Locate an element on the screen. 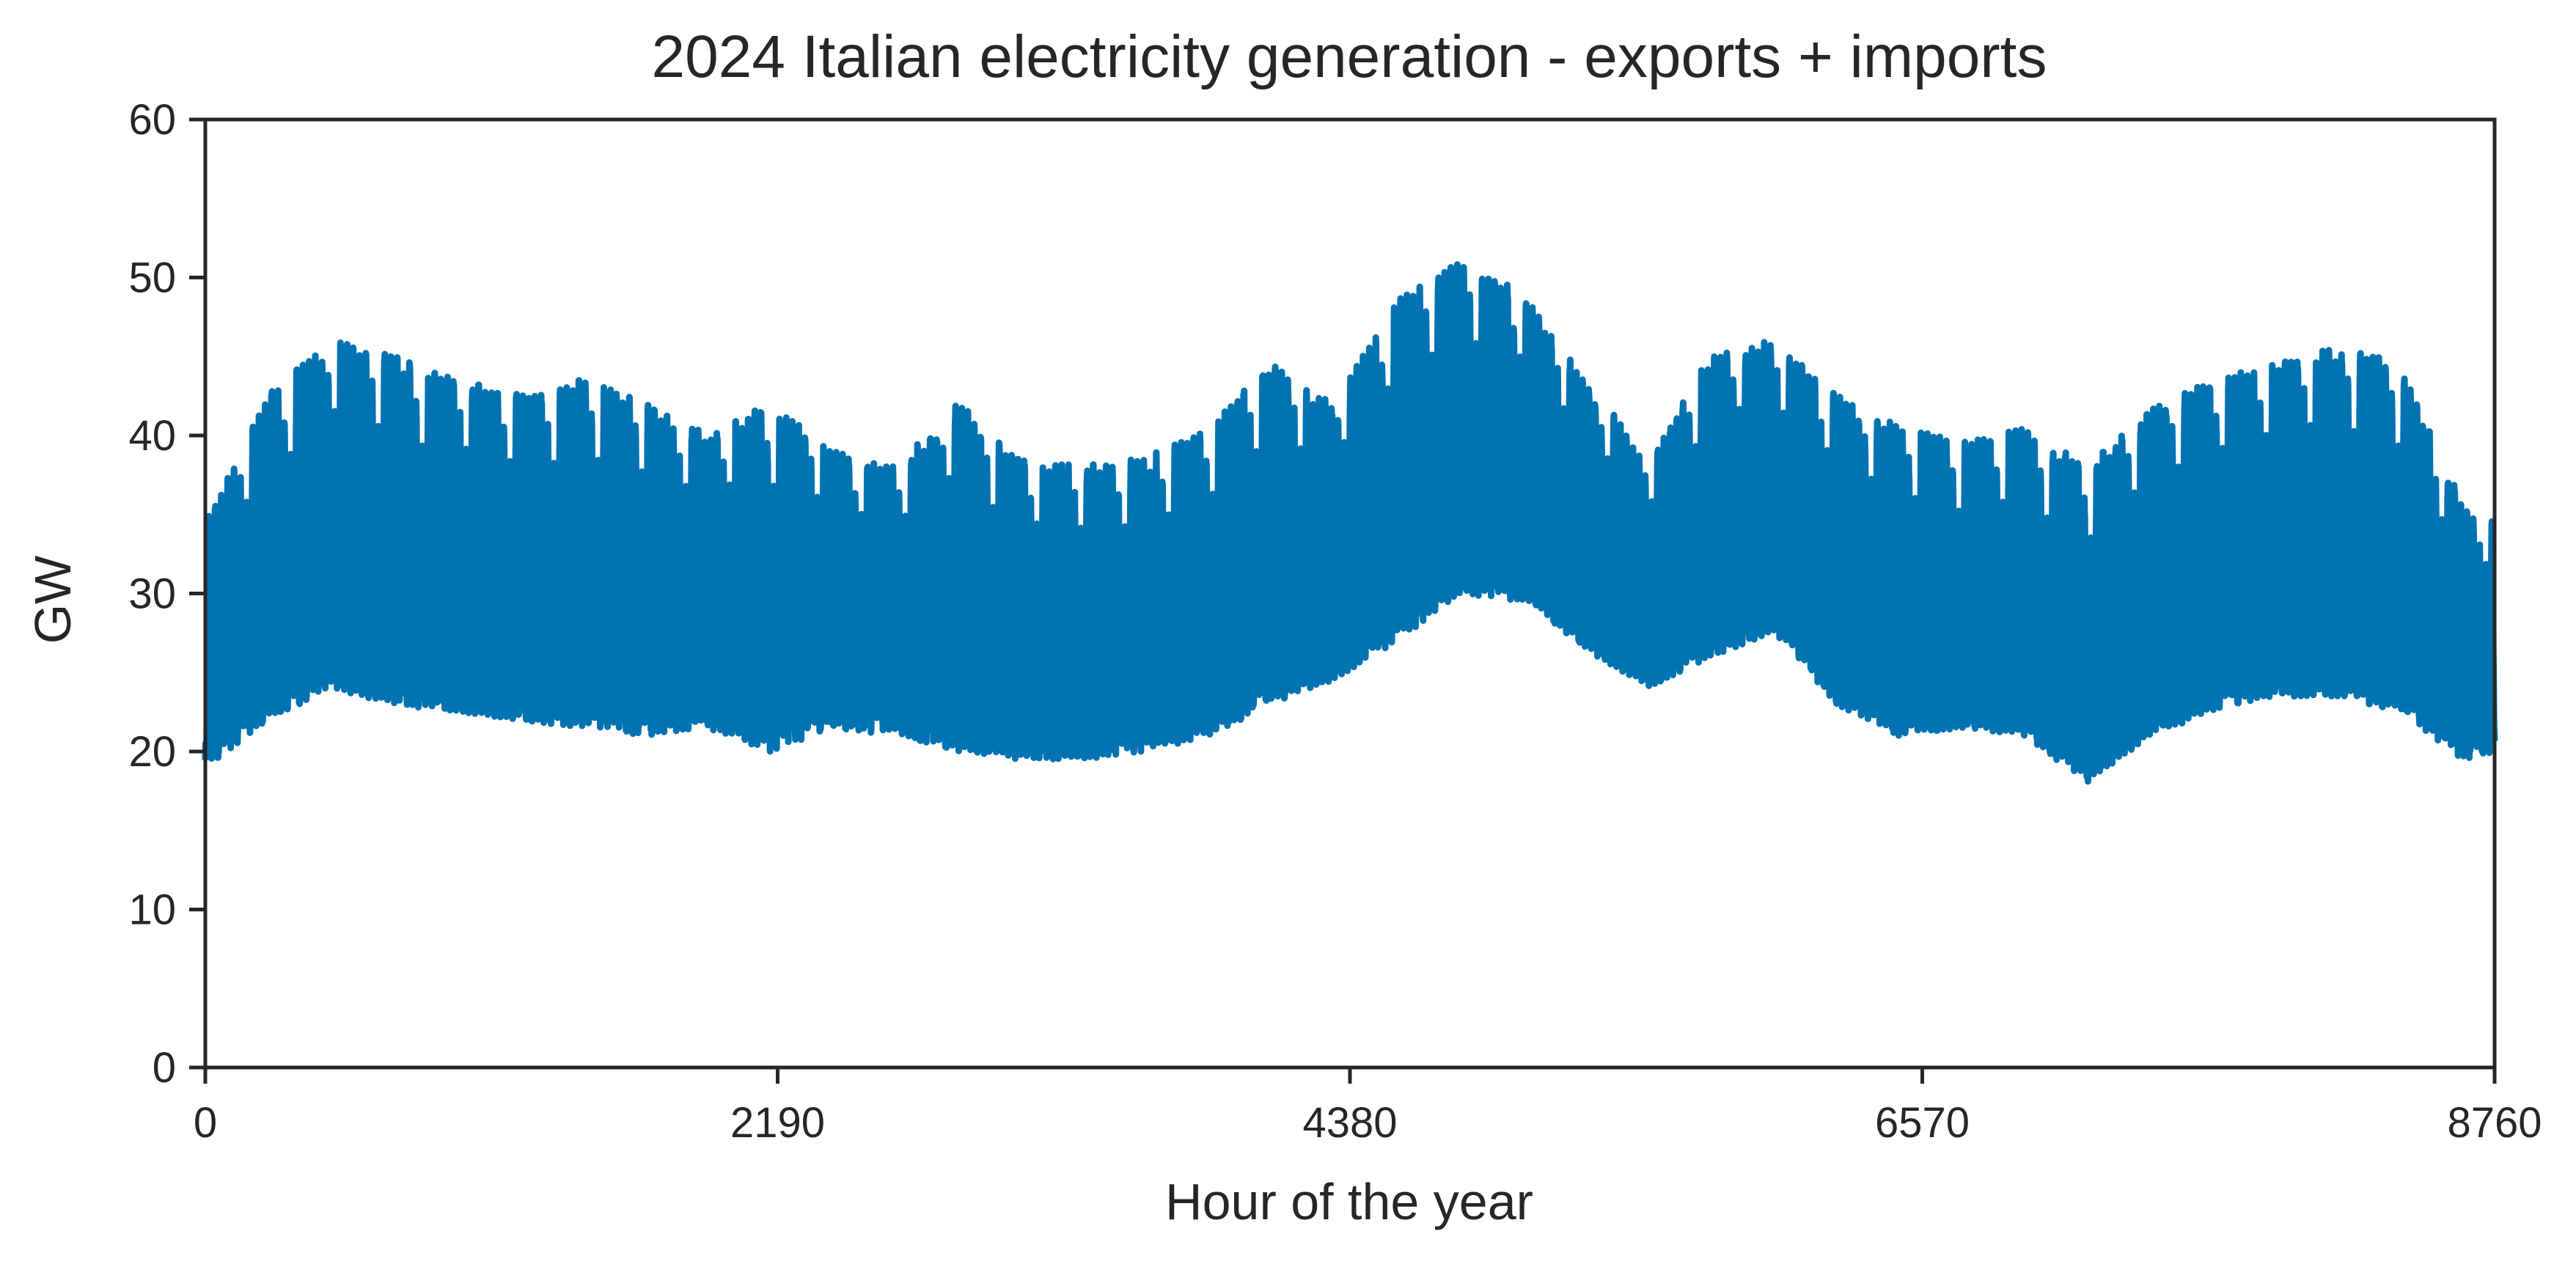 The image size is (2576, 1264). x-tick-label: 2190 is located at coordinates (778, 1123).